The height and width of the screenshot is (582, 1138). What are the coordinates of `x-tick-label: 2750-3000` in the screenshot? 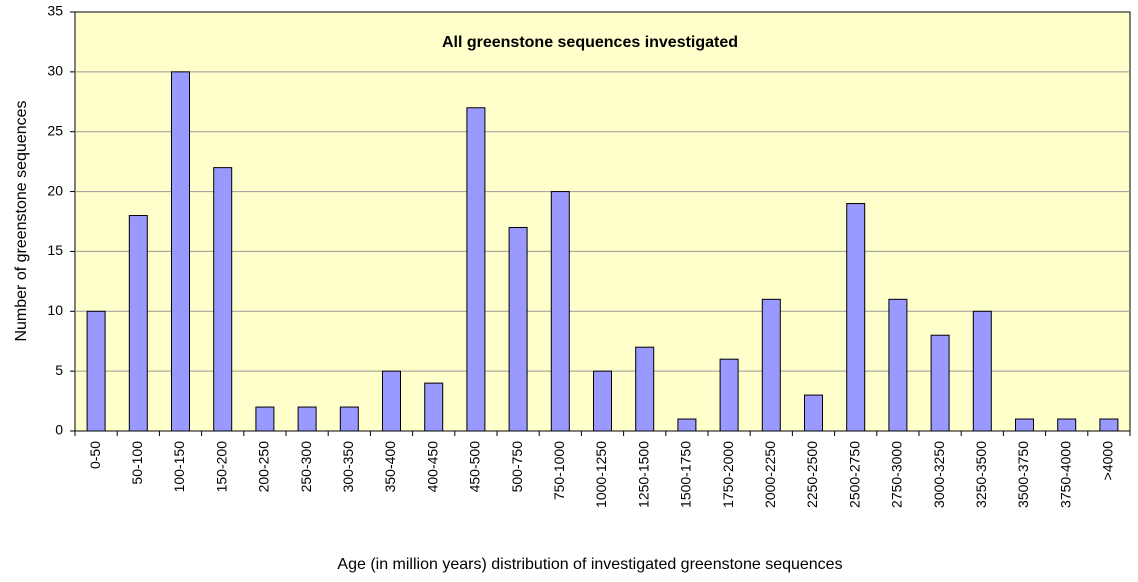 It's located at (897, 474).